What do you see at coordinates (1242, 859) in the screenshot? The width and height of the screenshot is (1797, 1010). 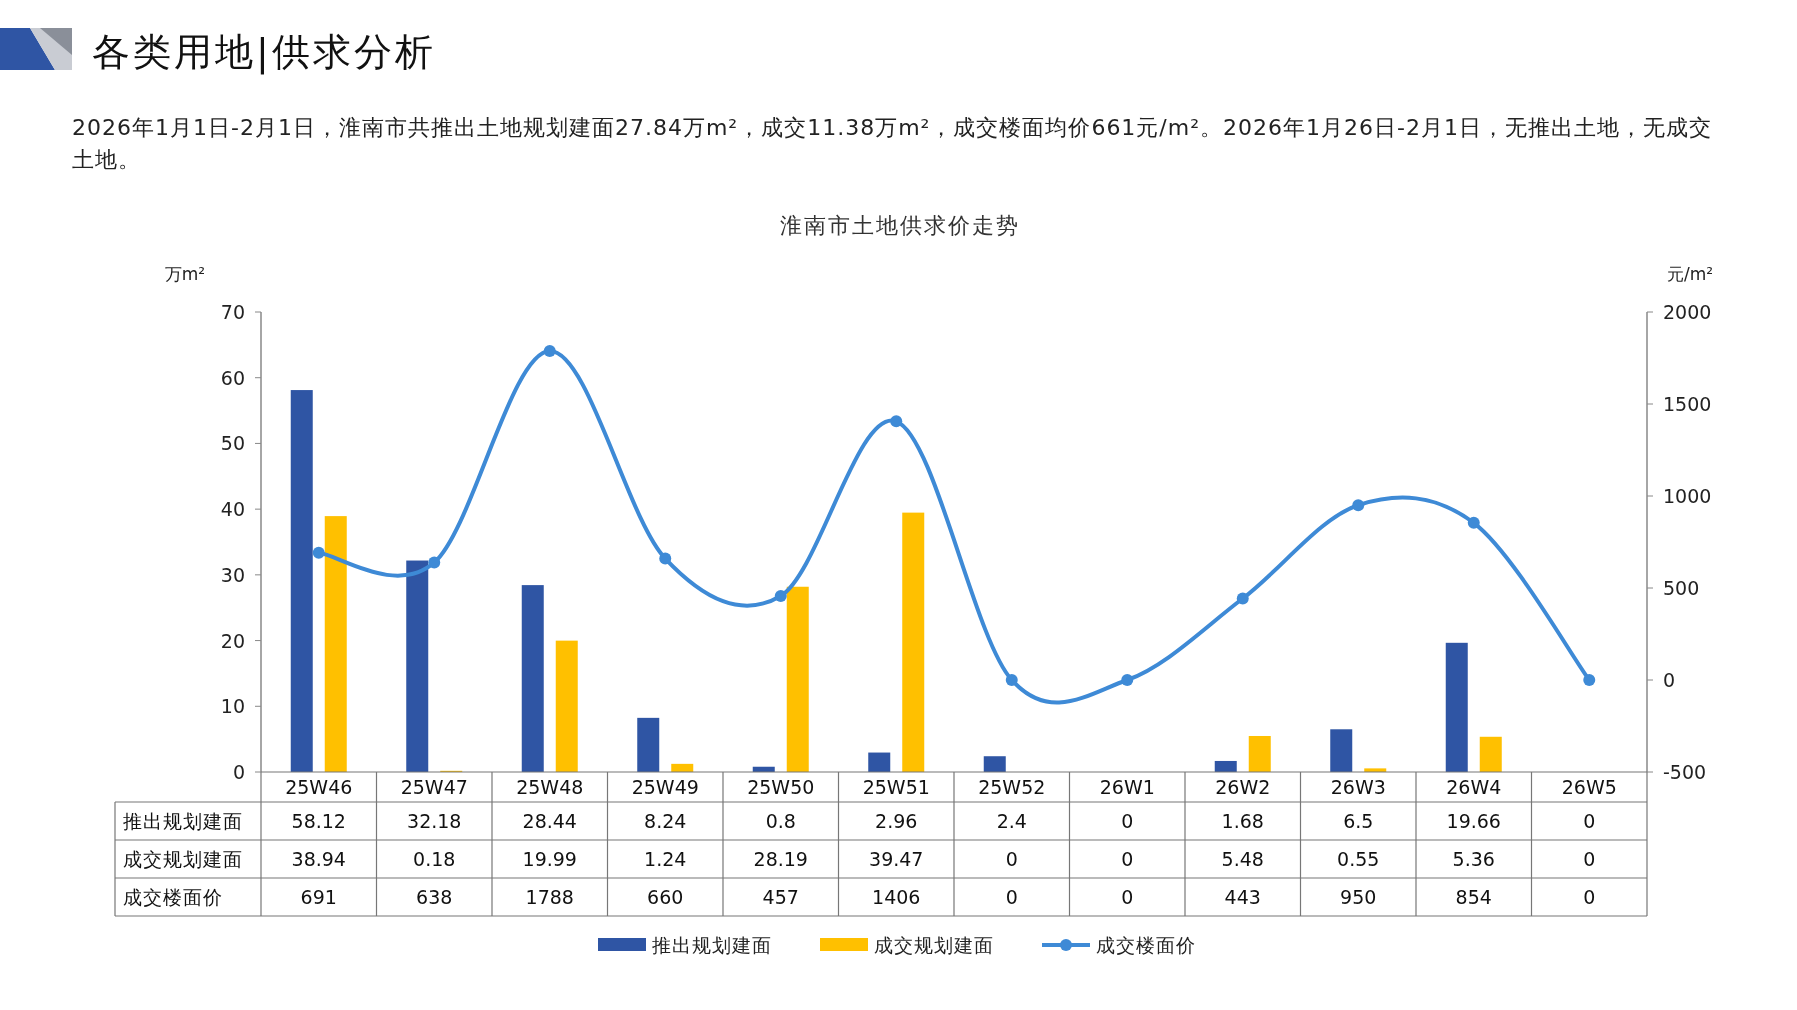 I see `data-label: 5.48` at bounding box center [1242, 859].